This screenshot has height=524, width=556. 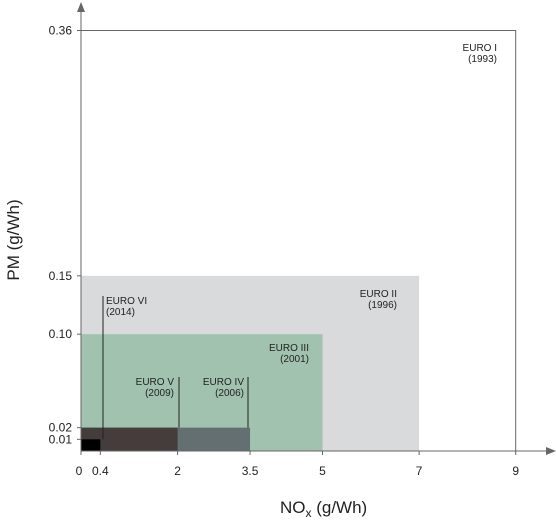 I want to click on label-year-euro-i: (1993), so click(x=482, y=59).